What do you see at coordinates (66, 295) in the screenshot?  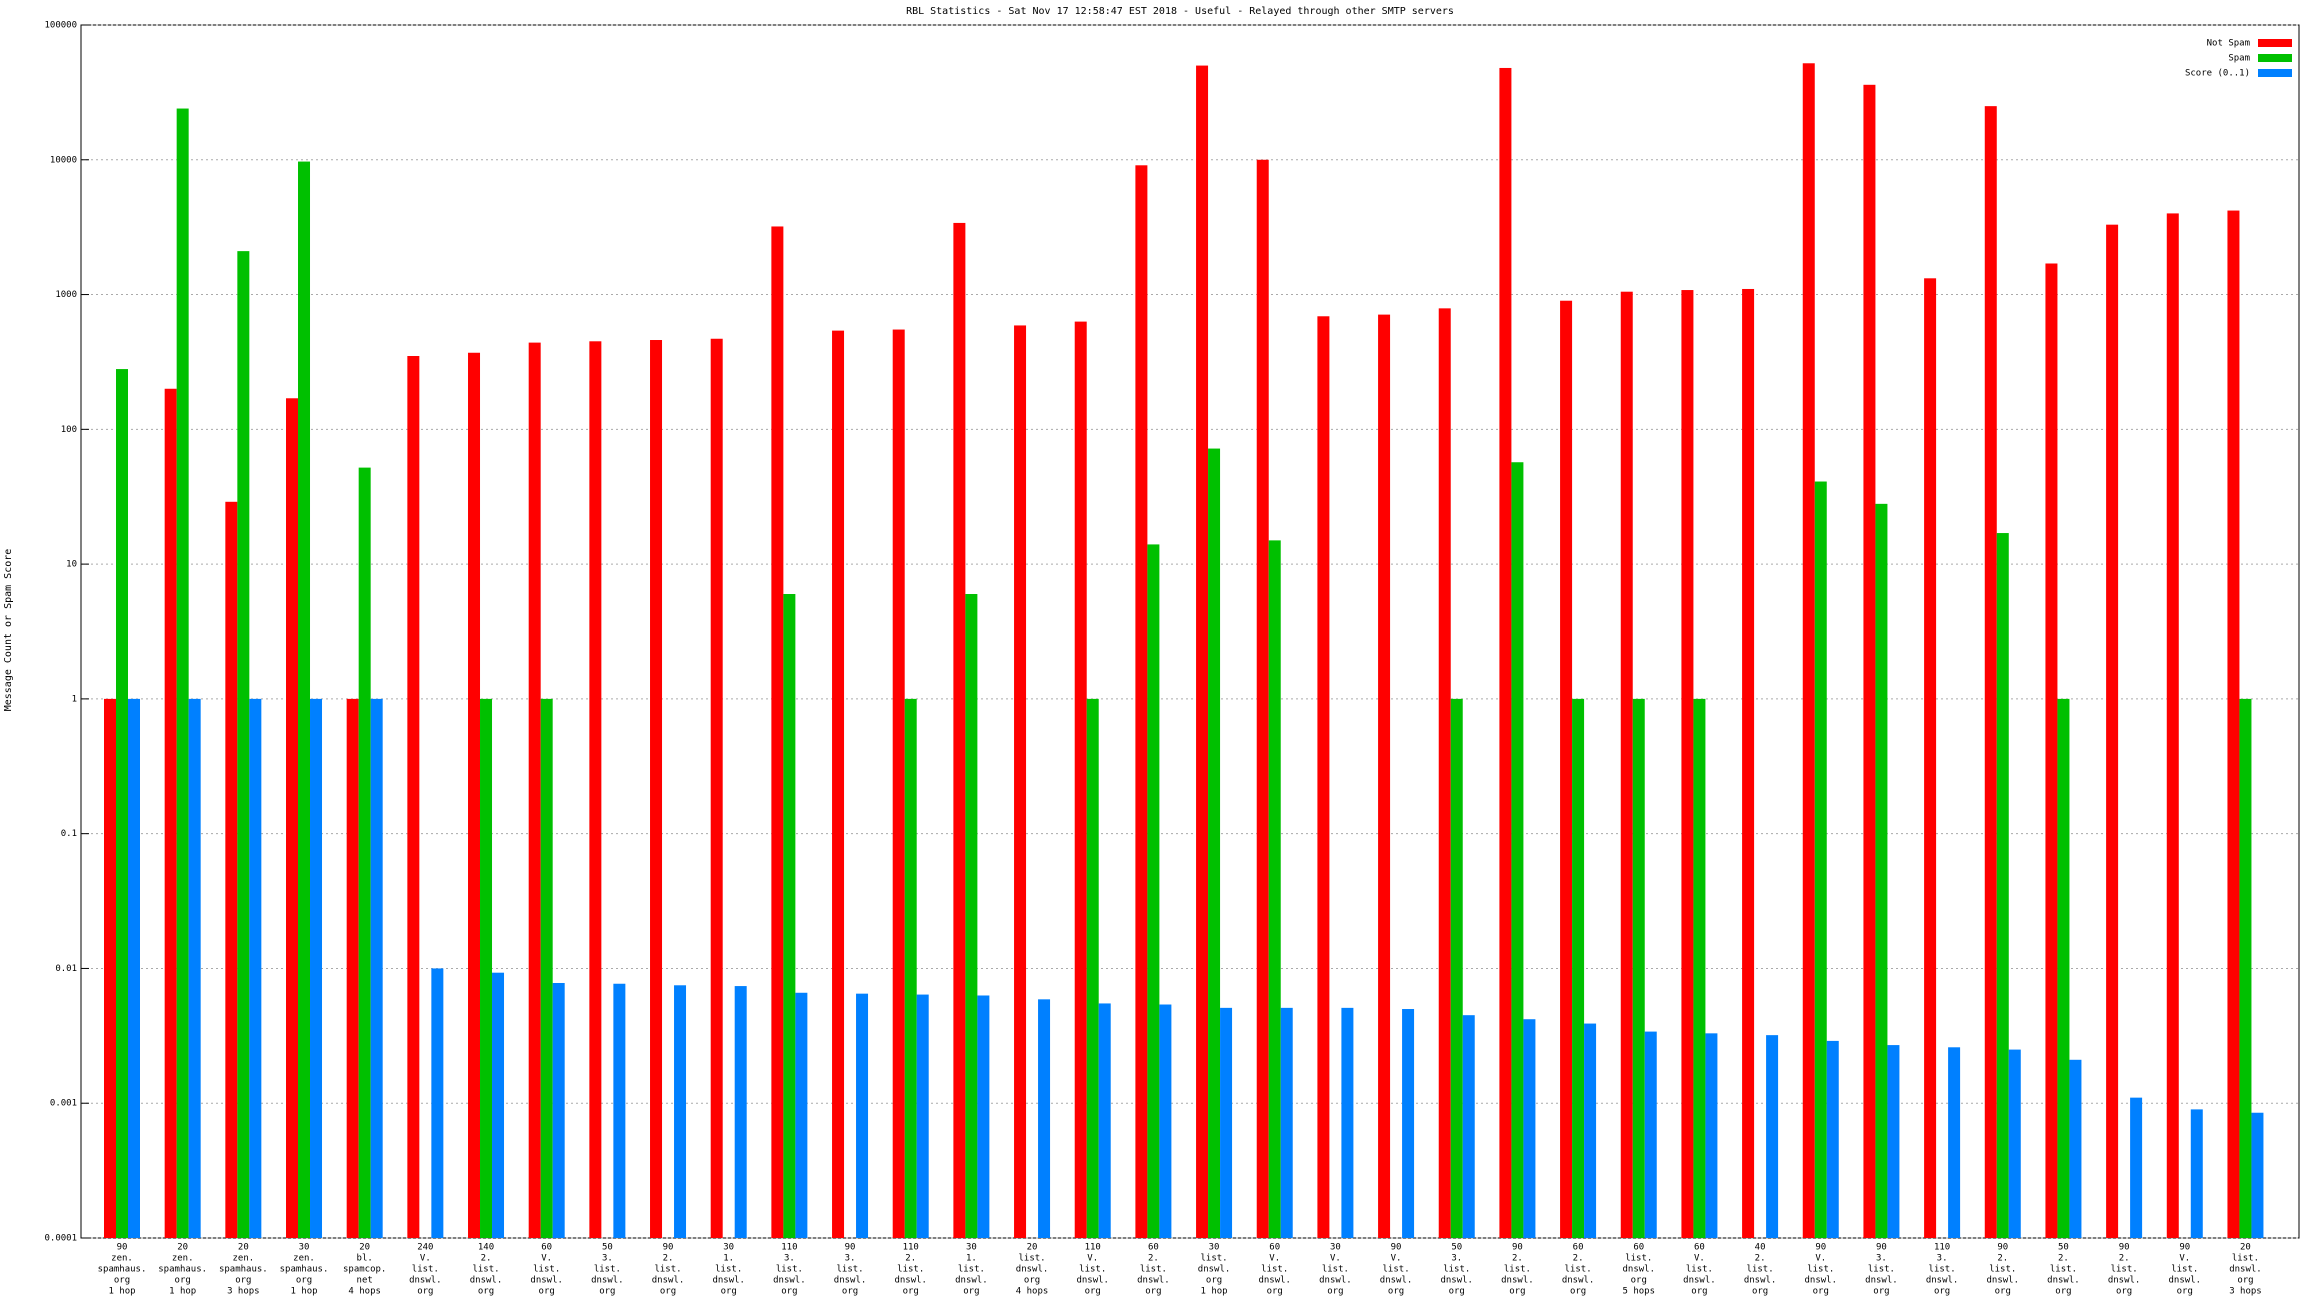 I see `y-tick-label: 1000` at bounding box center [66, 295].